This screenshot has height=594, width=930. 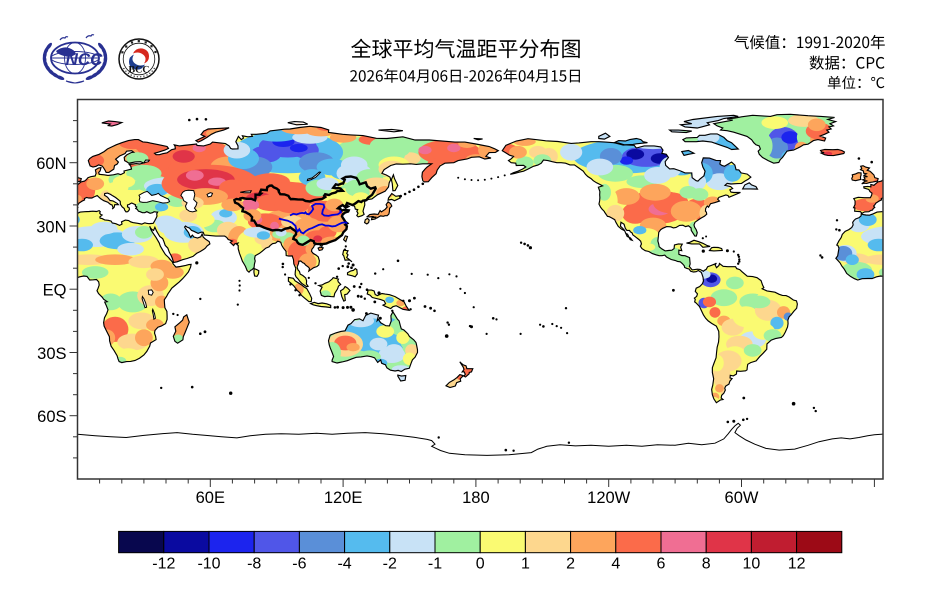 I want to click on svg-text: -1, so click(x=435, y=563).